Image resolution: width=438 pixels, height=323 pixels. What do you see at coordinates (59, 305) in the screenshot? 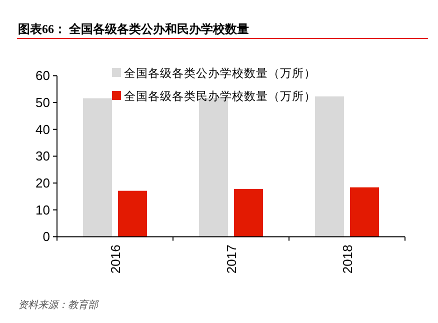
I see `text: 资料来源：教育部` at bounding box center [59, 305].